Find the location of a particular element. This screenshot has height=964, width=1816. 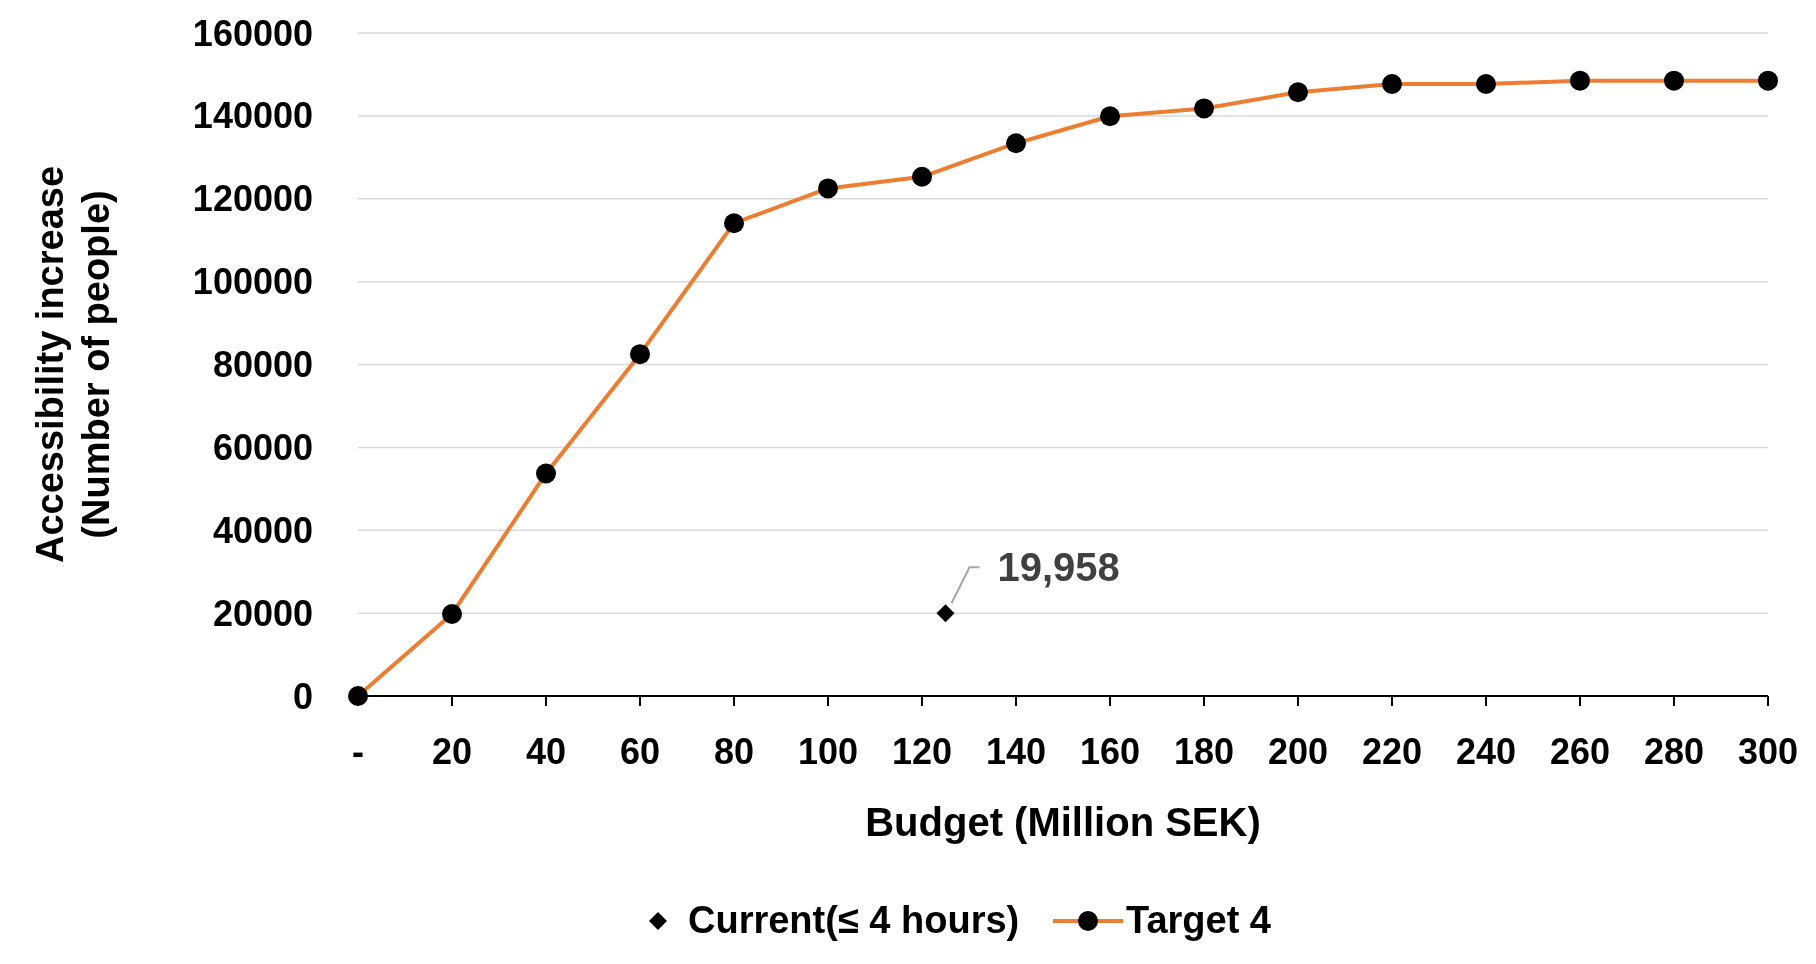

x-tick-label: 140 is located at coordinates (1016, 751).